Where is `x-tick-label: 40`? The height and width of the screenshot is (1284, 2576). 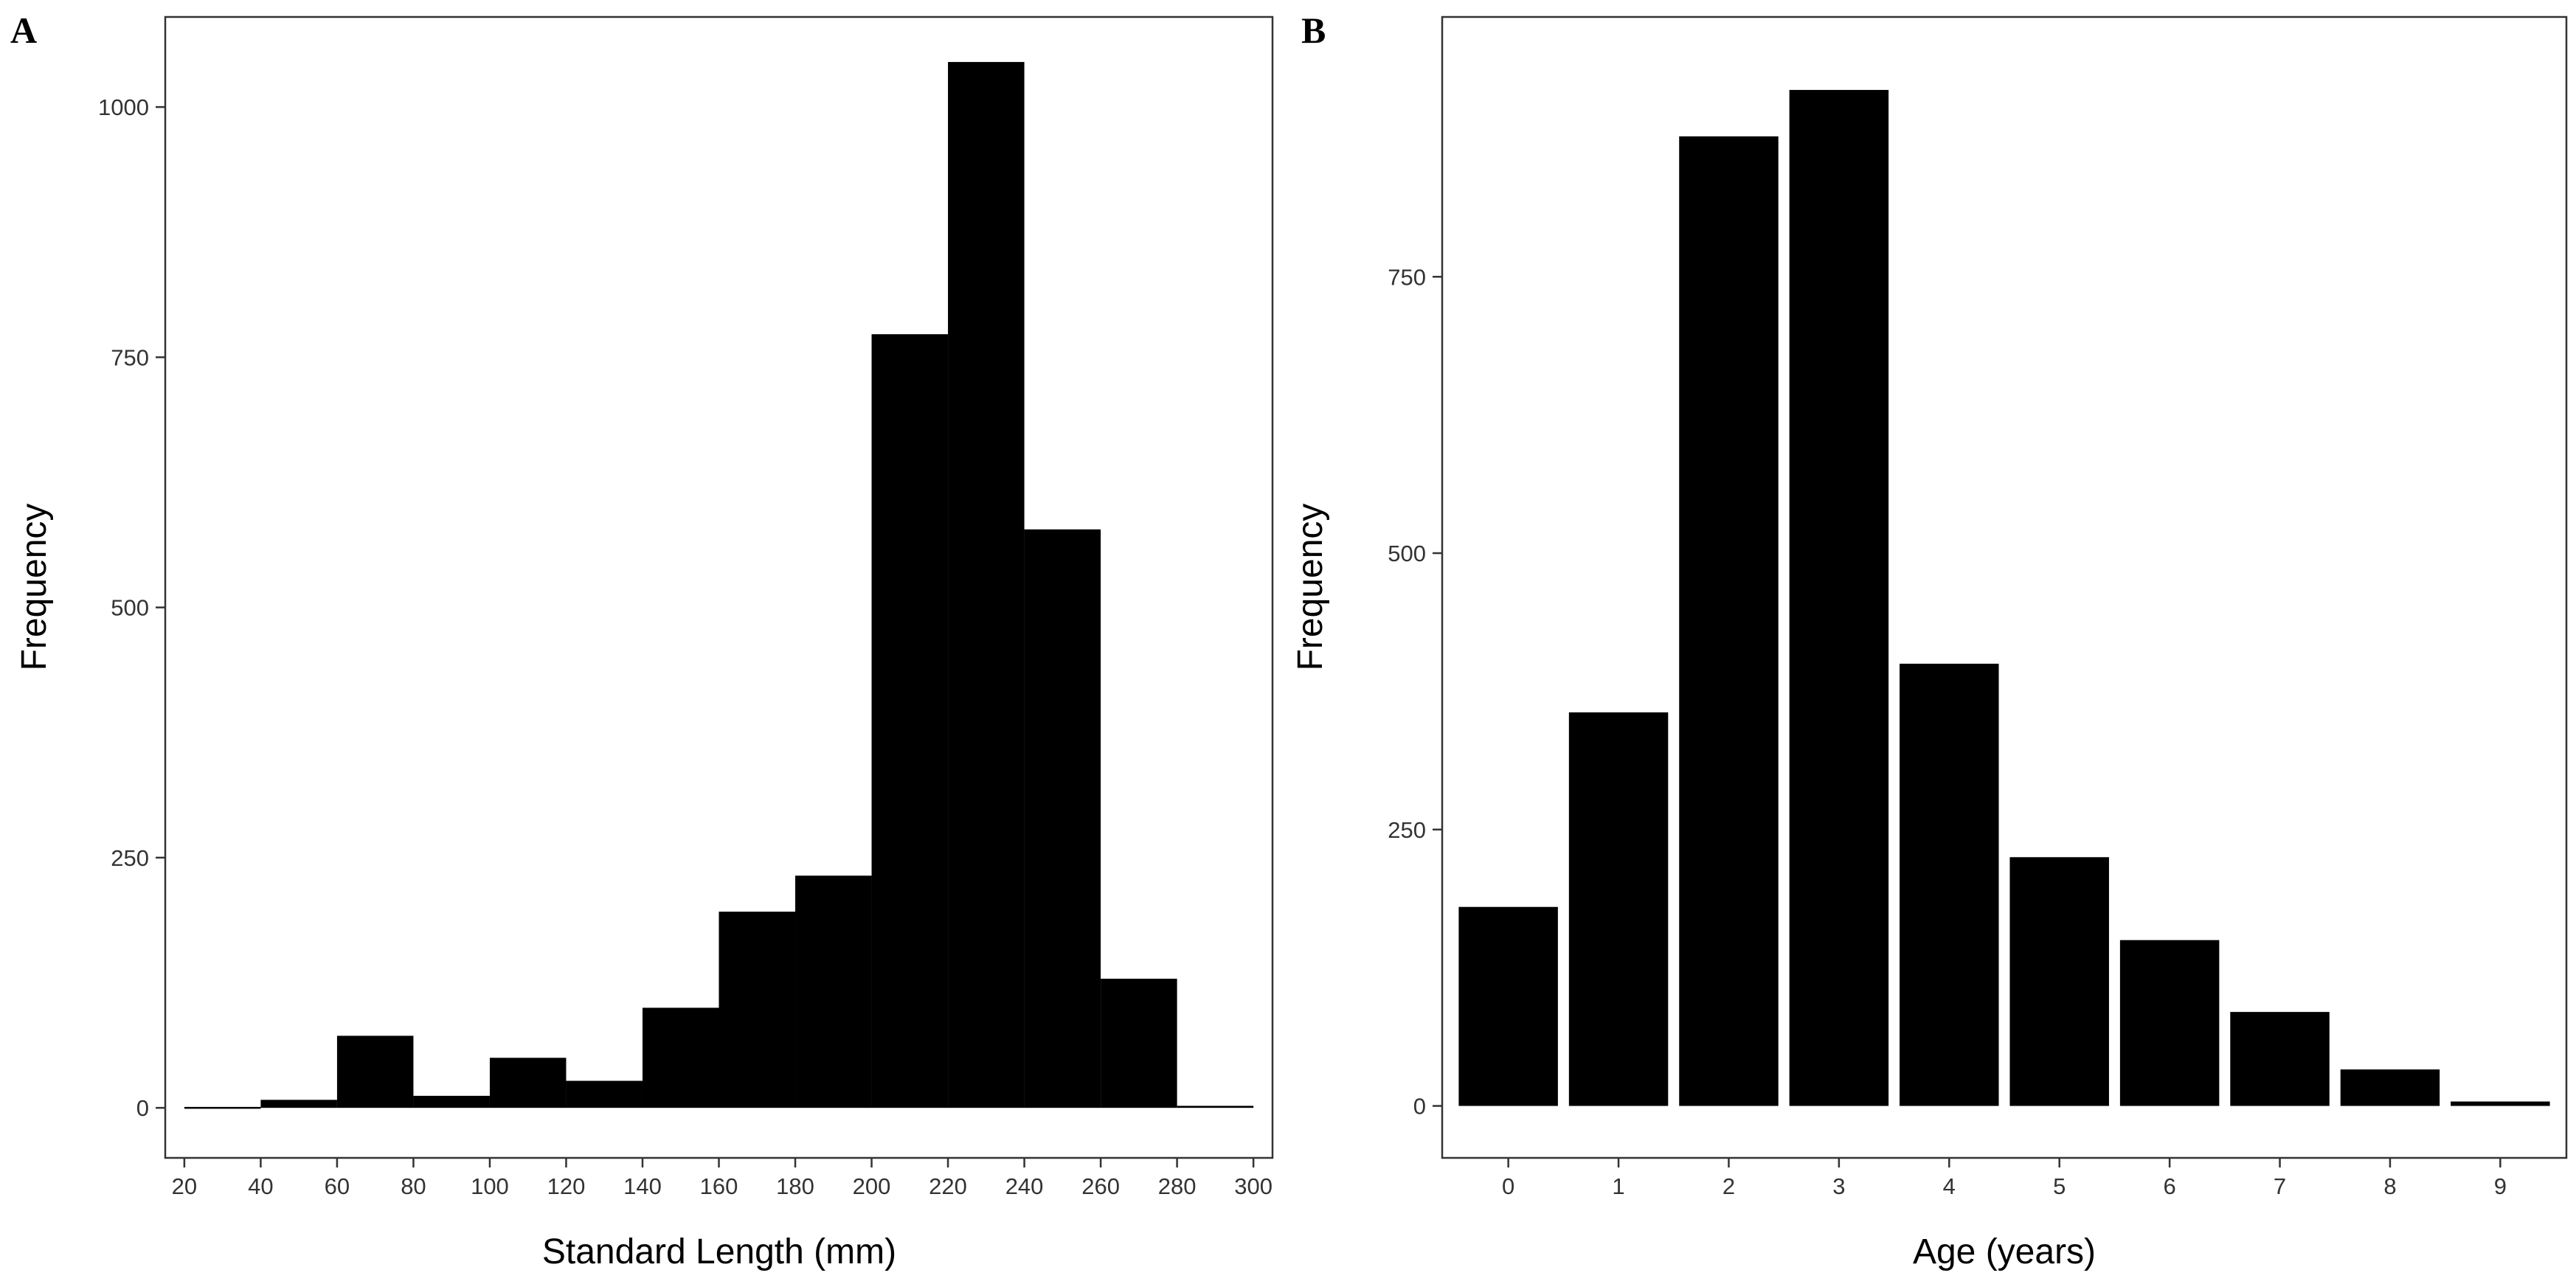
x-tick-label: 40 is located at coordinates (260, 1186).